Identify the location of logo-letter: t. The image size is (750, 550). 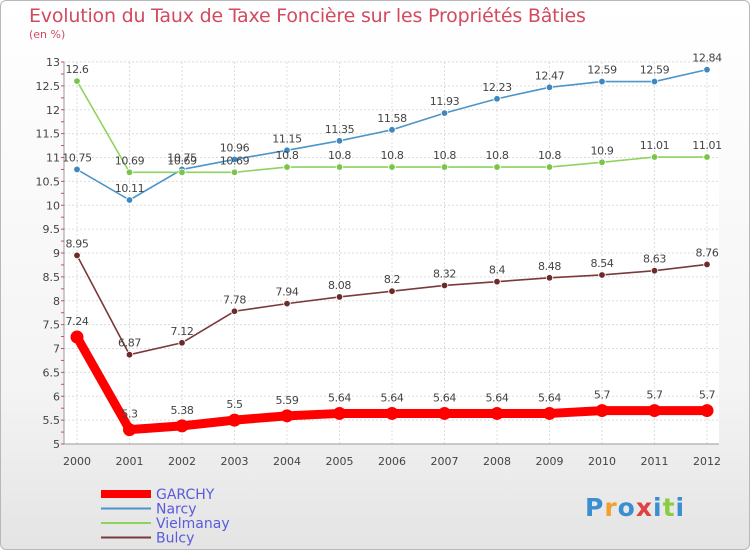
(669, 507).